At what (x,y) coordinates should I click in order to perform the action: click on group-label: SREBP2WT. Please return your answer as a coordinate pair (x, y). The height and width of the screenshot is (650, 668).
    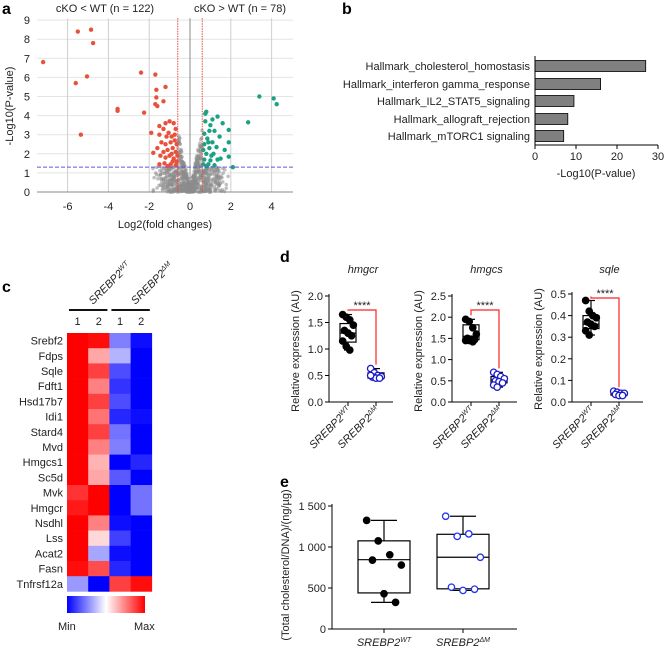
    Looking at the image, I should click on (110, 283).